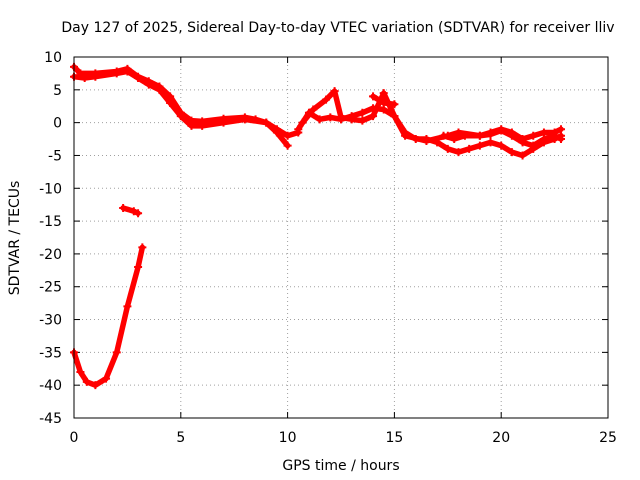  I want to click on x-axis-tick-labels: 0 5 10 15 20 25, so click(343, 438).